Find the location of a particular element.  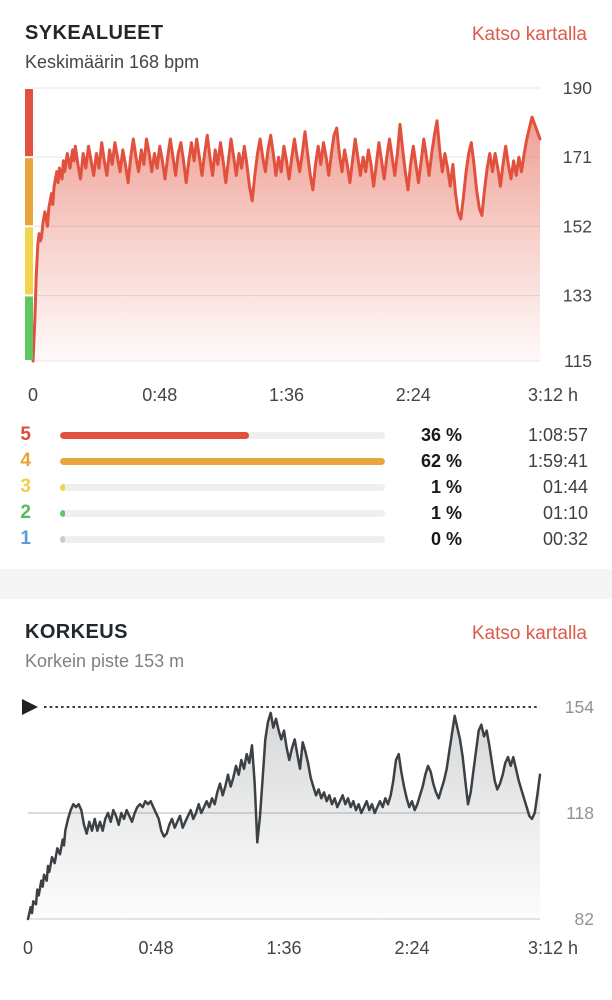

hr-zone-row-5: 5 36 % 1:08:57 is located at coordinates (306, 435).